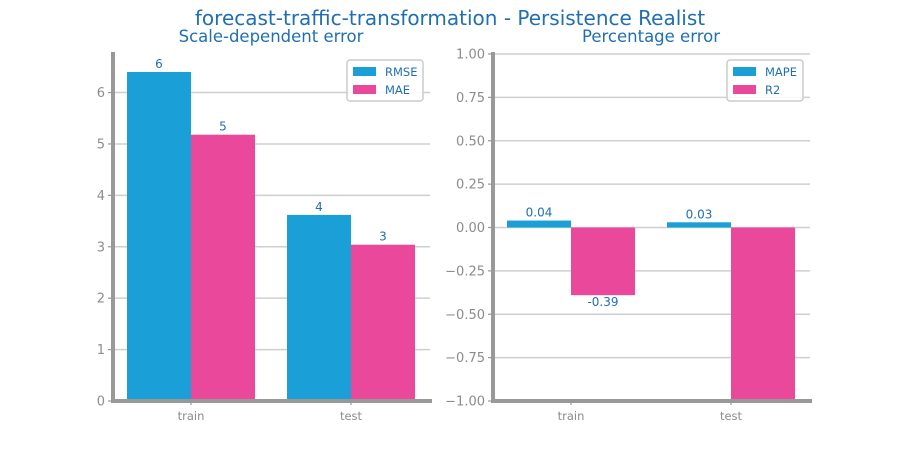  What do you see at coordinates (465, 315) in the screenshot?
I see `y-tick-label: −0.50` at bounding box center [465, 315].